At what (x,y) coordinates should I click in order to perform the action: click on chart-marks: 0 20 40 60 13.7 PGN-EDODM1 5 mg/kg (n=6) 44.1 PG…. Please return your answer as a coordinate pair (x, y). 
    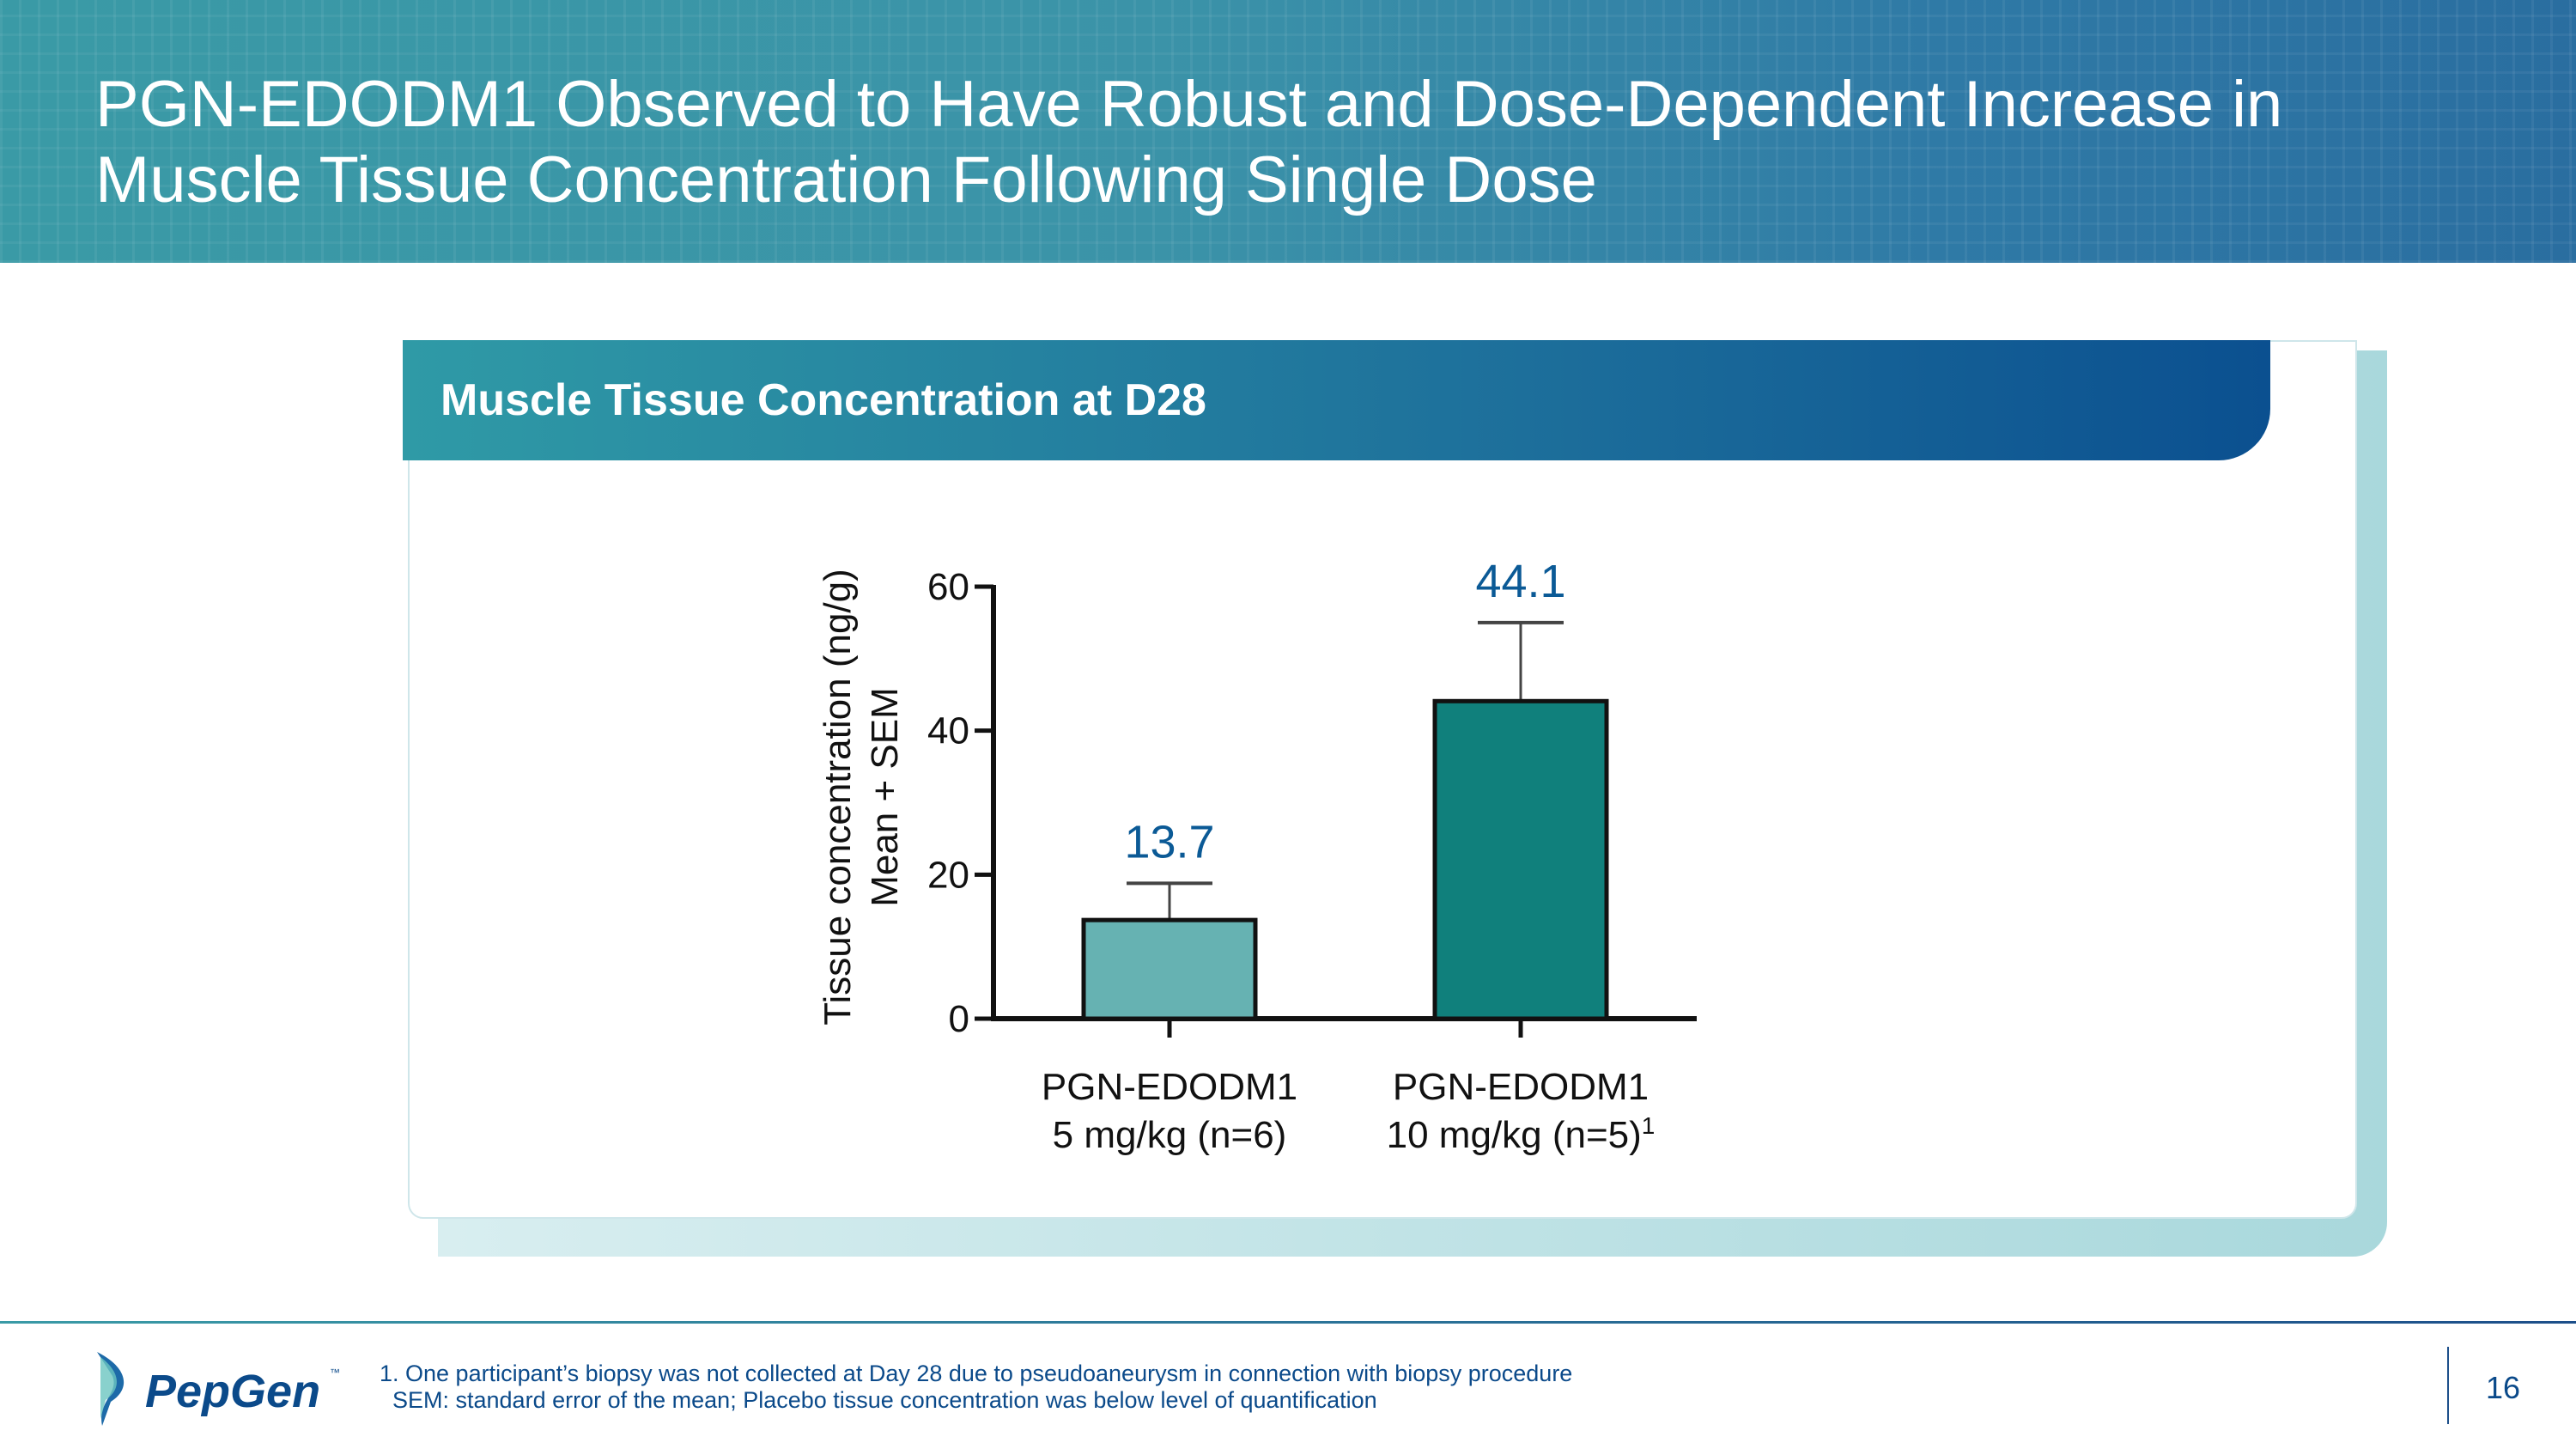
    Looking at the image, I should click on (1312, 856).